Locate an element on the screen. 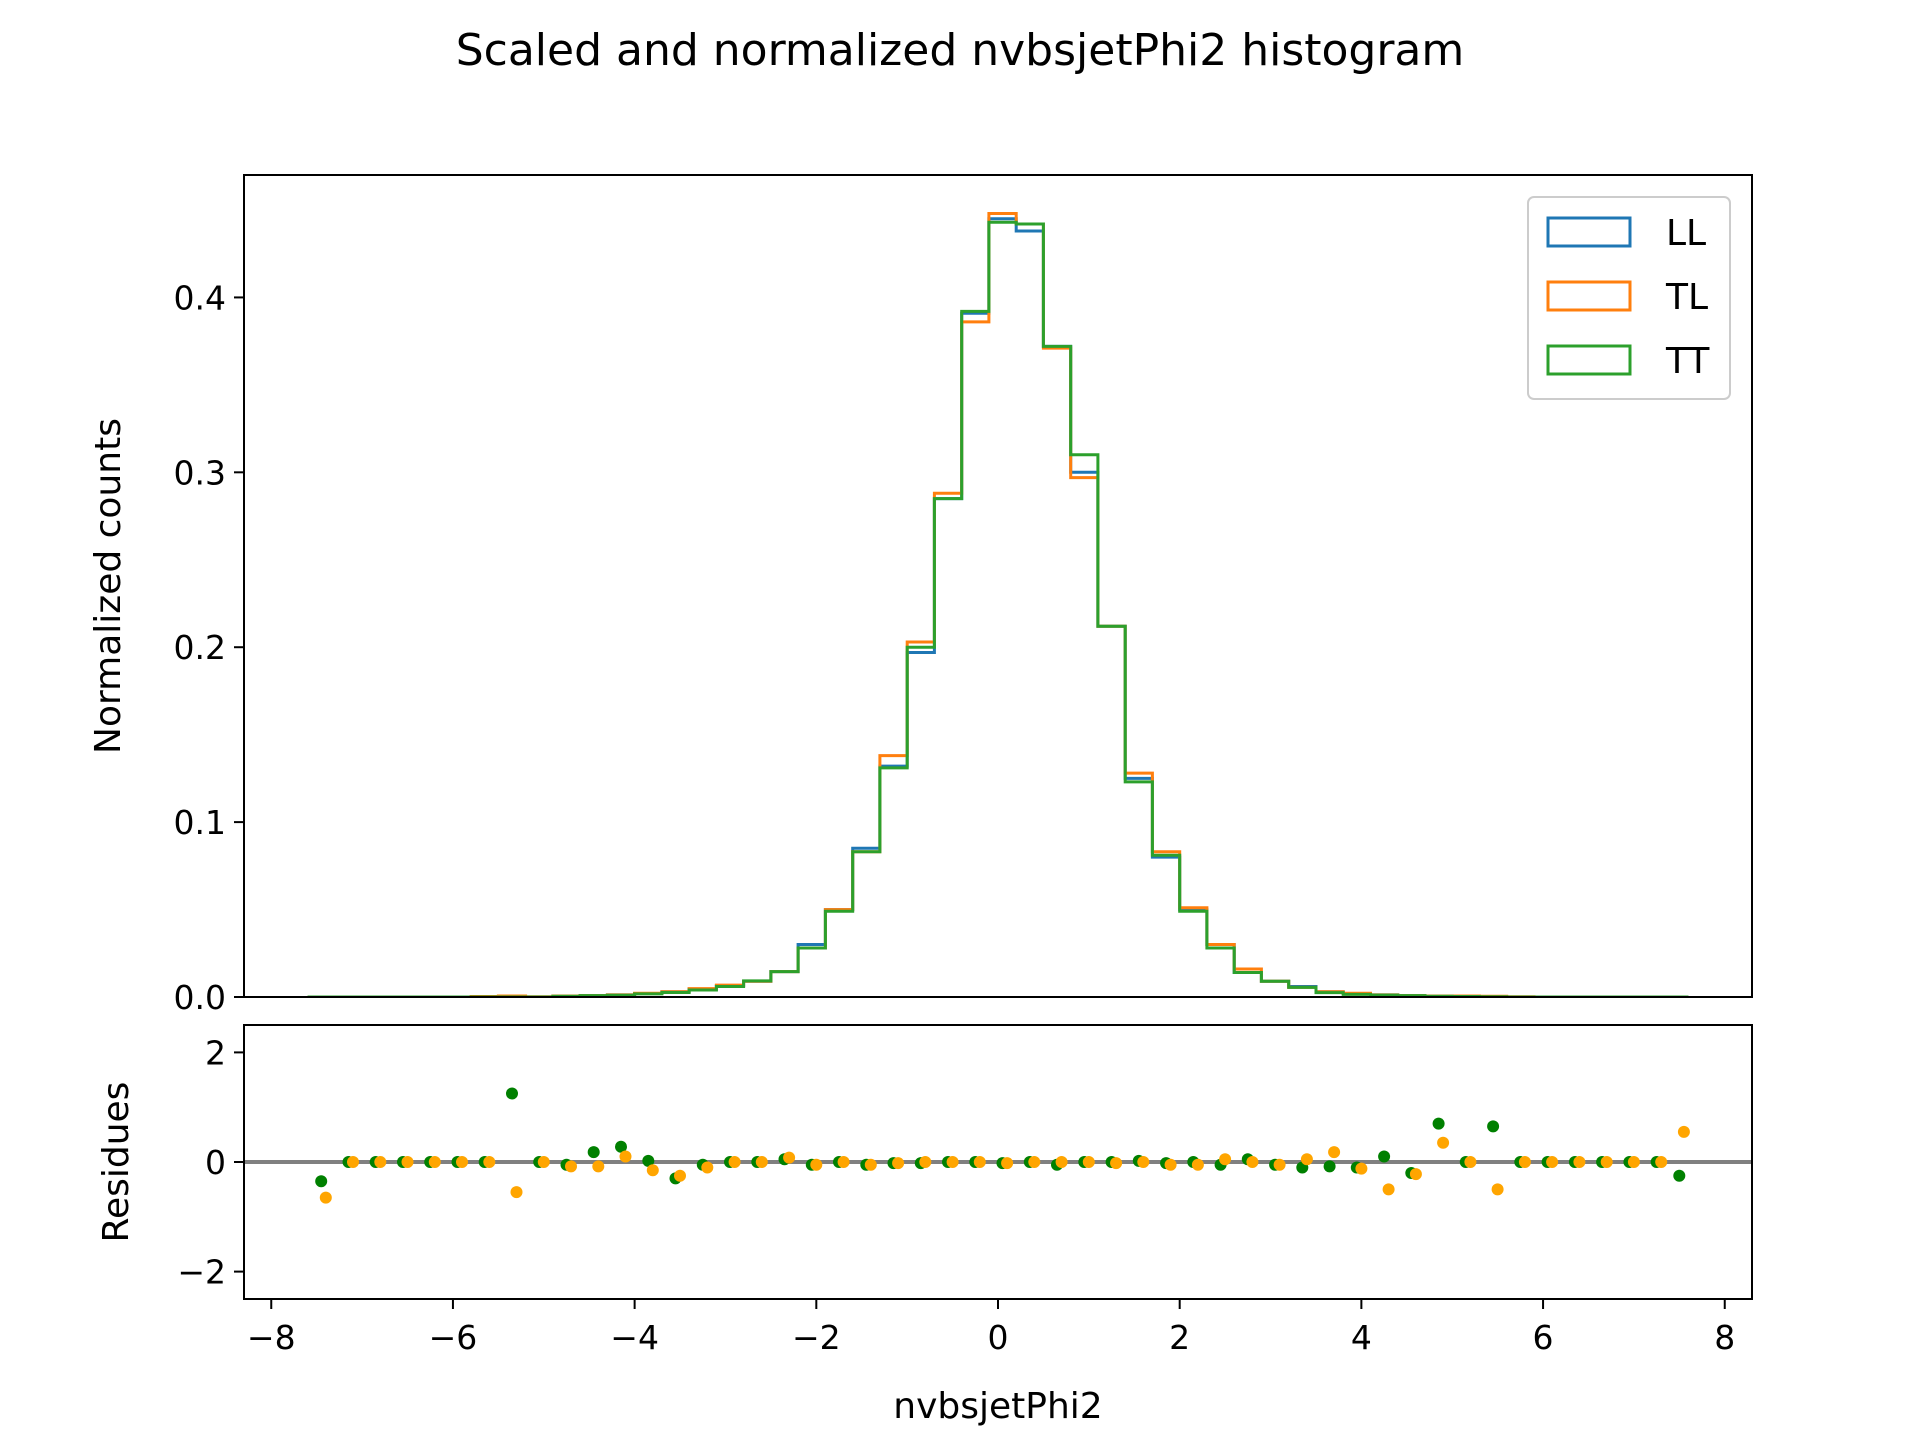  residues-y-ticks: 2 0 −2 is located at coordinates (210, 1162).